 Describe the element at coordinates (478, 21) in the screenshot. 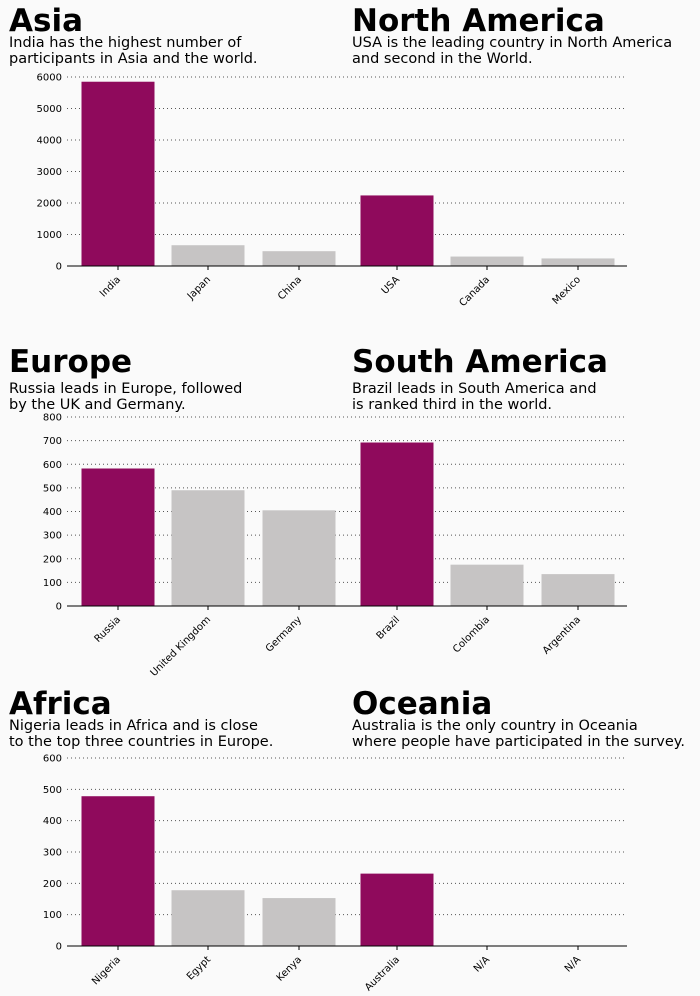

I see `panel-title-north-america: North America` at that location.